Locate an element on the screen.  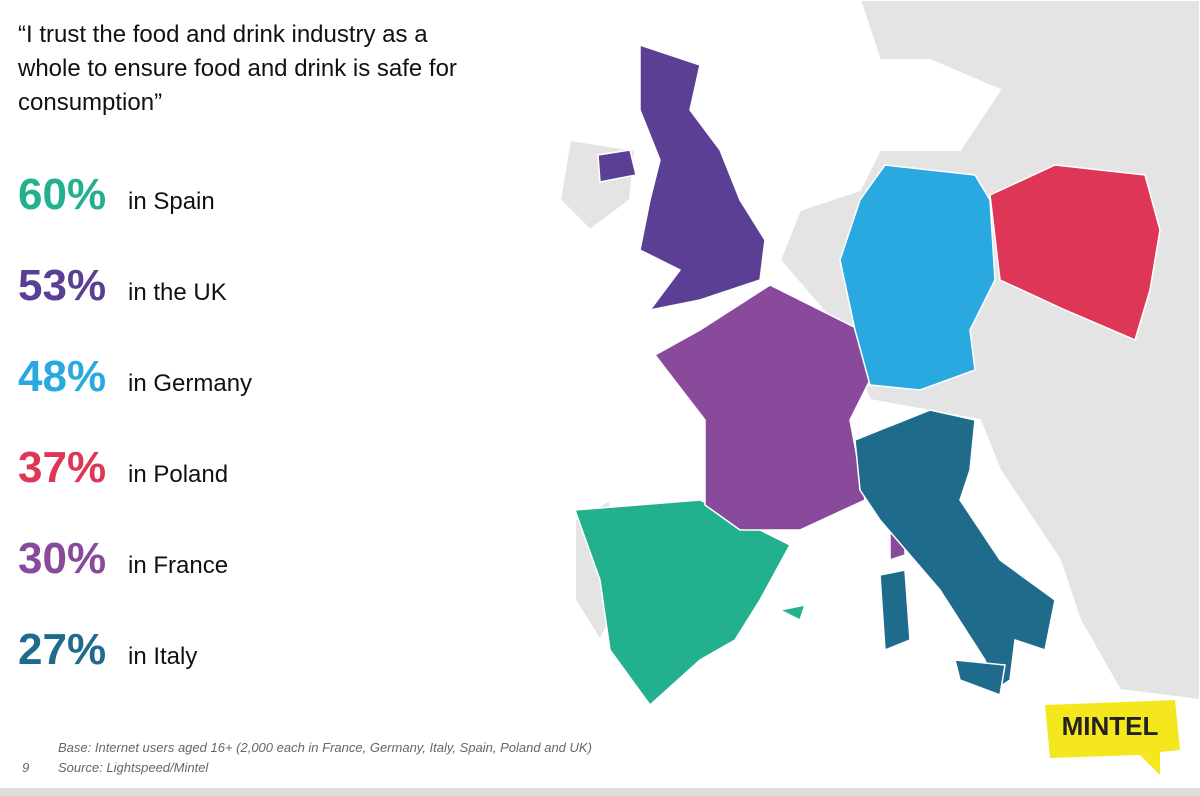
stat-value: 27% is located at coordinates (62, 649).